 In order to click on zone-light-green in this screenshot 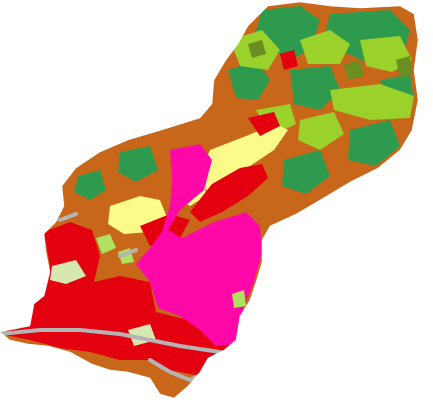, I will do `click(171, 271)`.